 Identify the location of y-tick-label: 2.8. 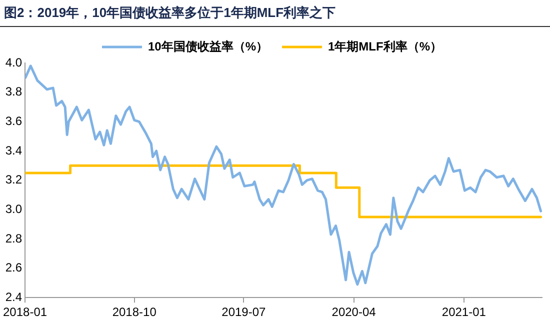
(13, 238).